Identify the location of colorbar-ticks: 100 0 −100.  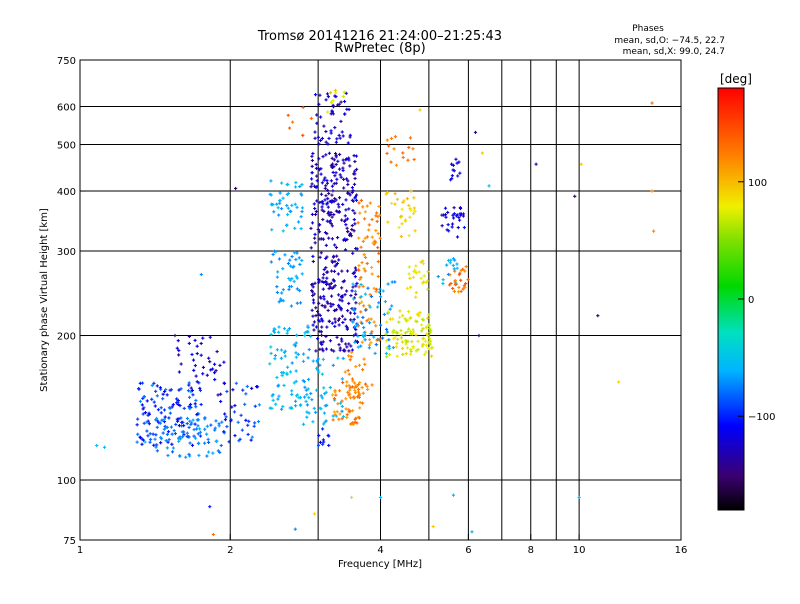
(756, 300).